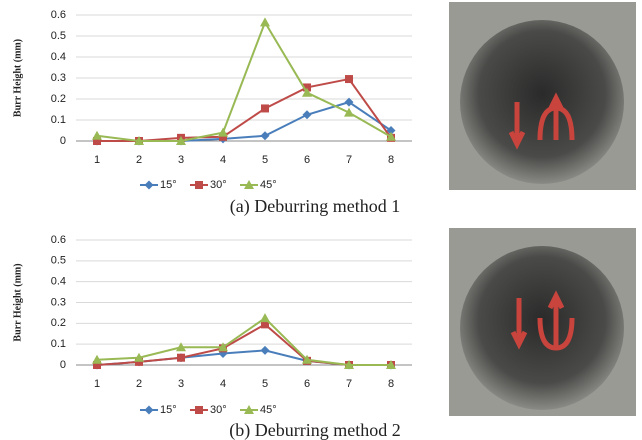 Image resolution: width=642 pixels, height=440 pixels. I want to click on caption: (b) Deburring method 2, so click(314, 430).